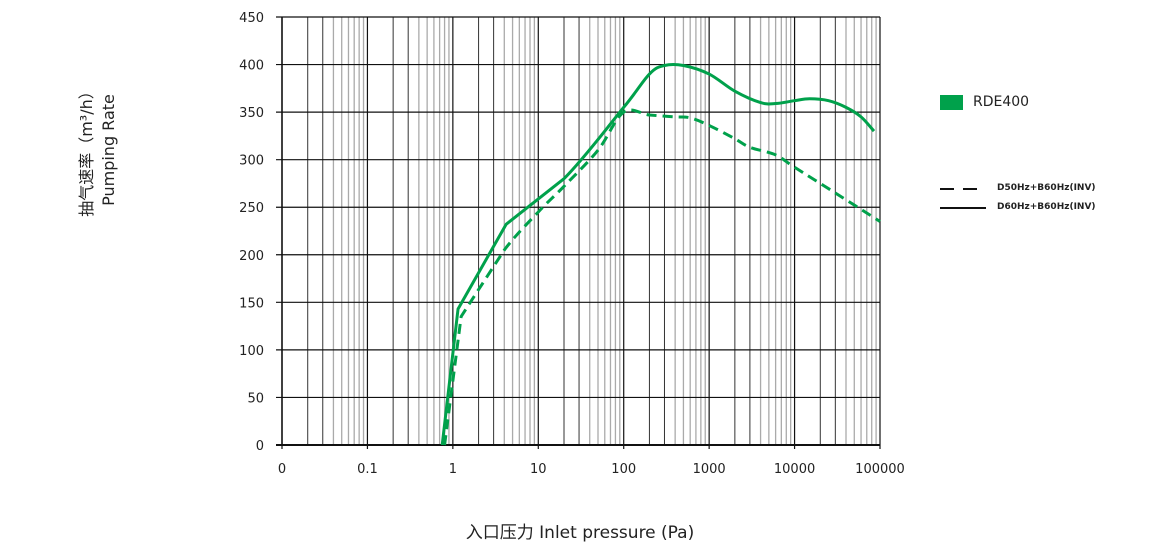  Describe the element at coordinates (251, 161) in the screenshot. I see `y-tick-label: 300` at that location.